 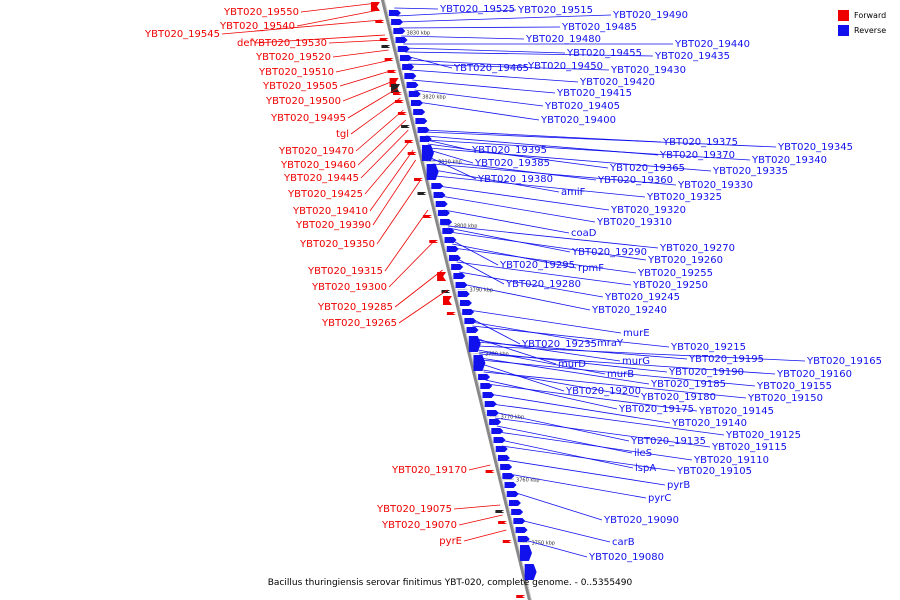 What do you see at coordinates (736, 411) in the screenshot?
I see `reverse-gene-label: YBT020_19145` at bounding box center [736, 411].